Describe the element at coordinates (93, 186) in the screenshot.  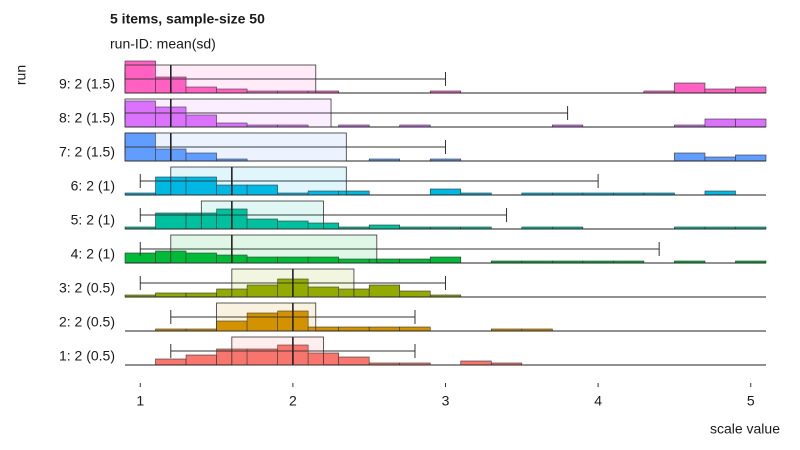
I see `row-label: 6: 2 (1)` at that location.